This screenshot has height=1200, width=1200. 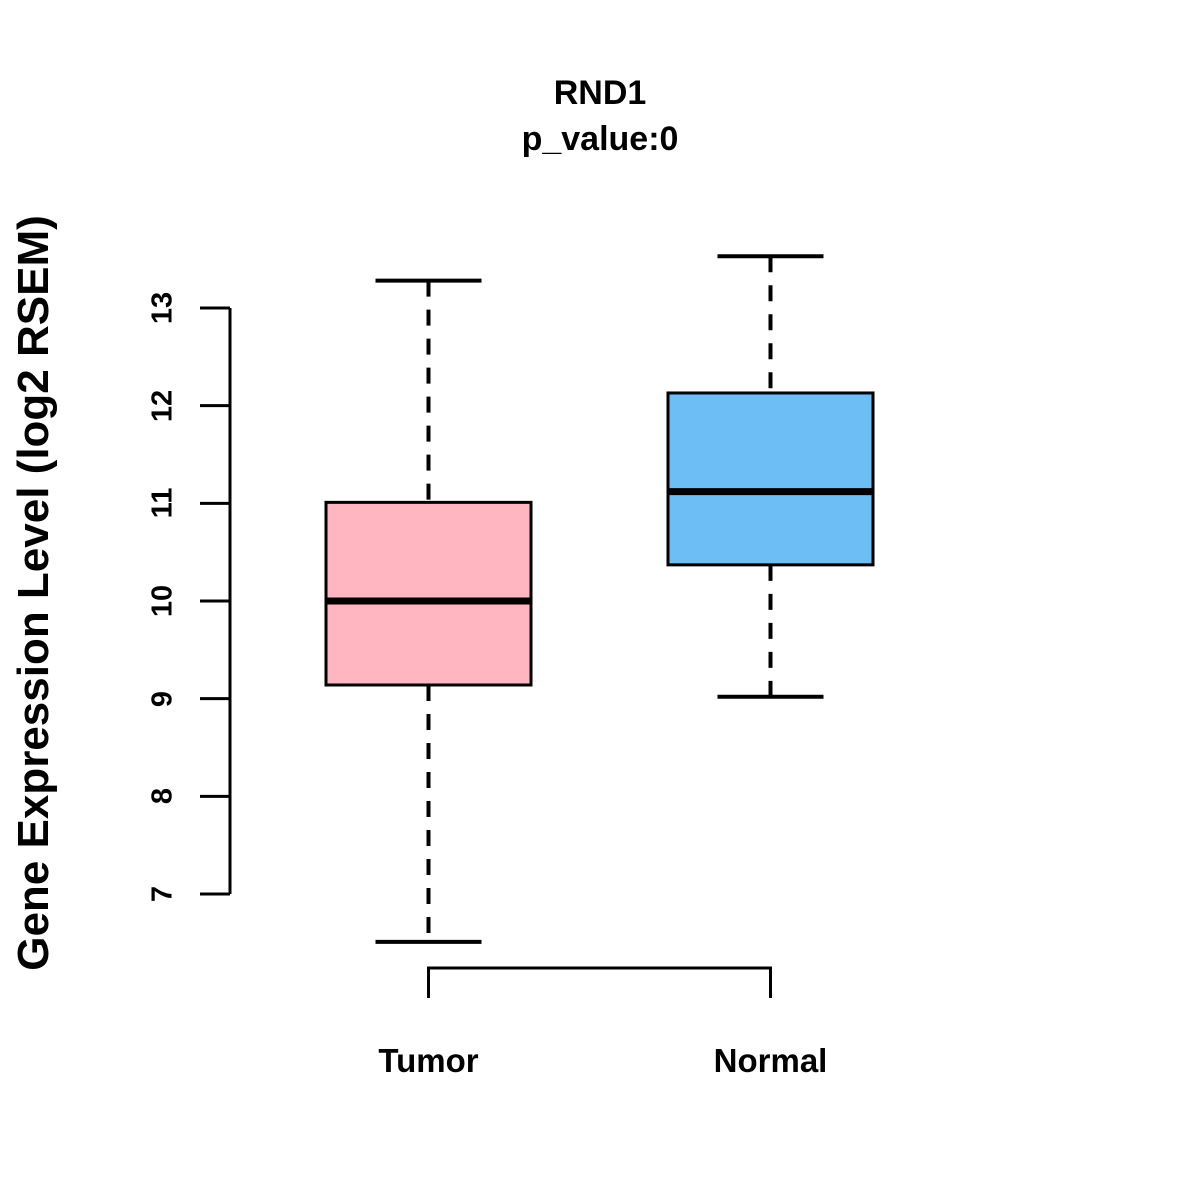 I want to click on y-tick-label: 10, so click(x=162, y=601).